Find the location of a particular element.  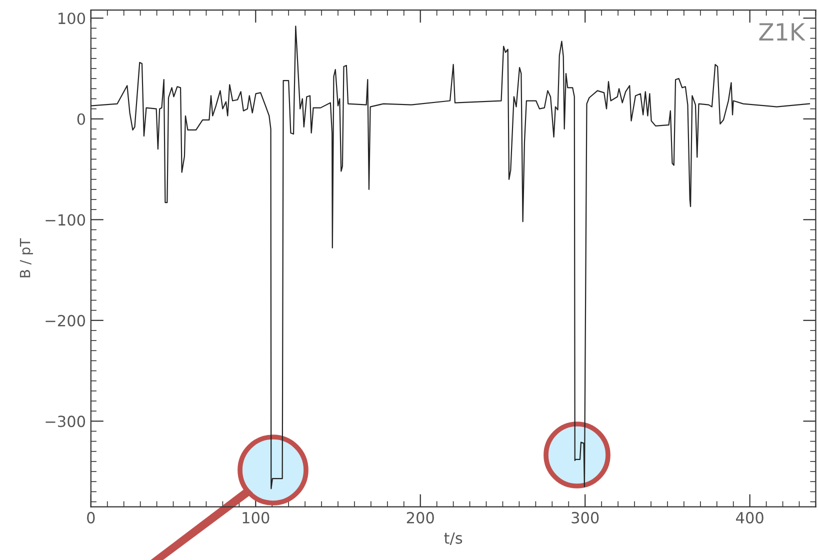

x-axis-title: t/s is located at coordinates (453, 539).